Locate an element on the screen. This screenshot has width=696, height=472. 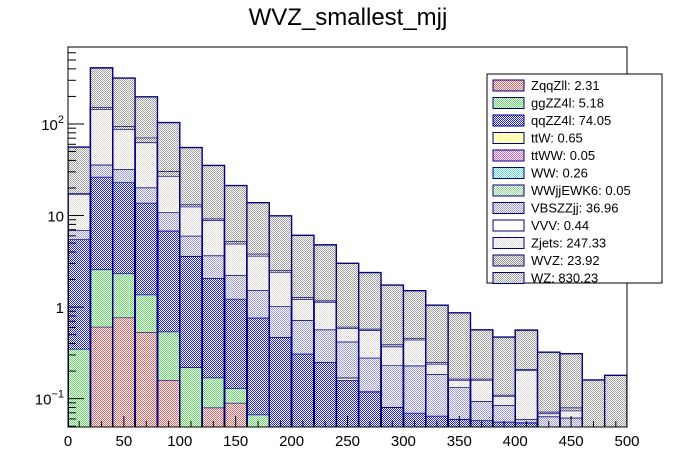
legend-label: Zjets: 247.33 is located at coordinates (568, 243).